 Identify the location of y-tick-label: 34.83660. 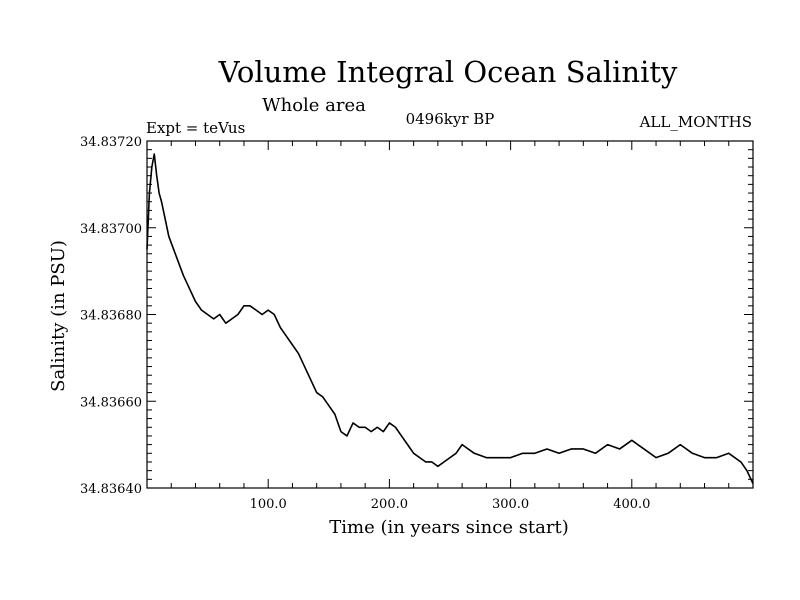
(111, 402).